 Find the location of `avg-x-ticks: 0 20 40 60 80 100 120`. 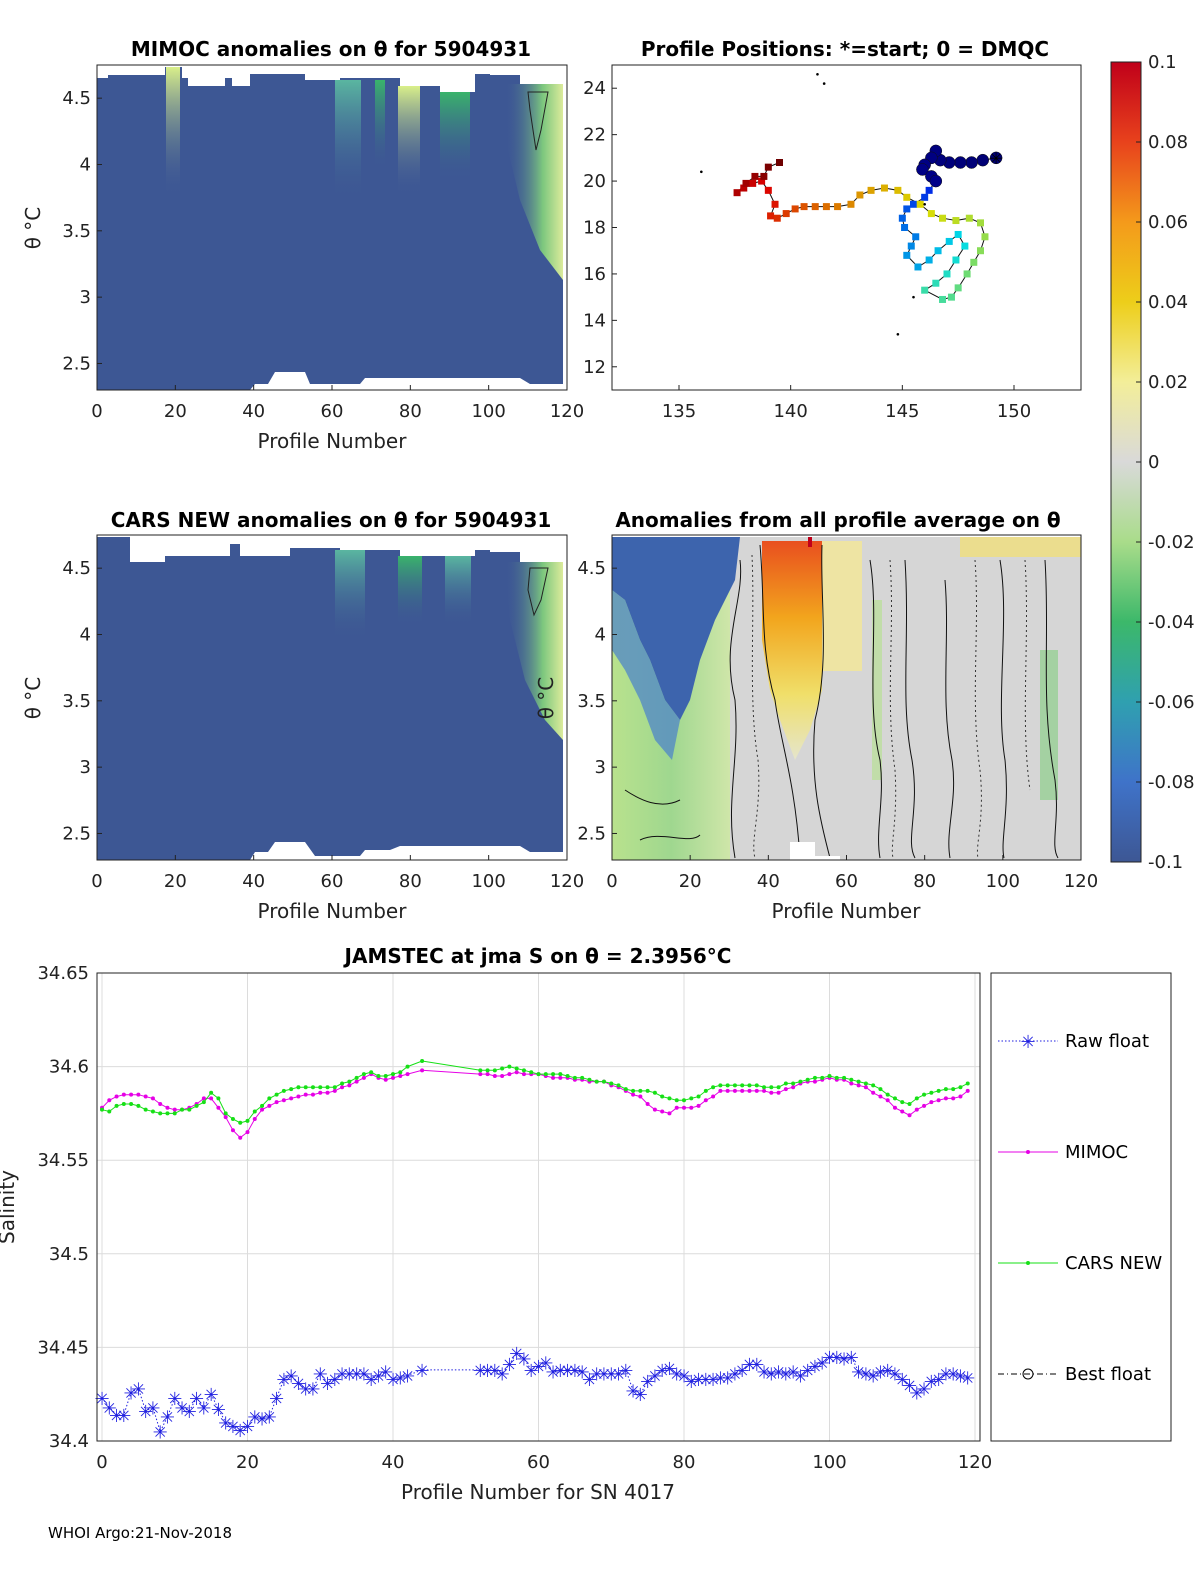

avg-x-ticks: 0 20 40 60 80 100 120 is located at coordinates (852, 873).